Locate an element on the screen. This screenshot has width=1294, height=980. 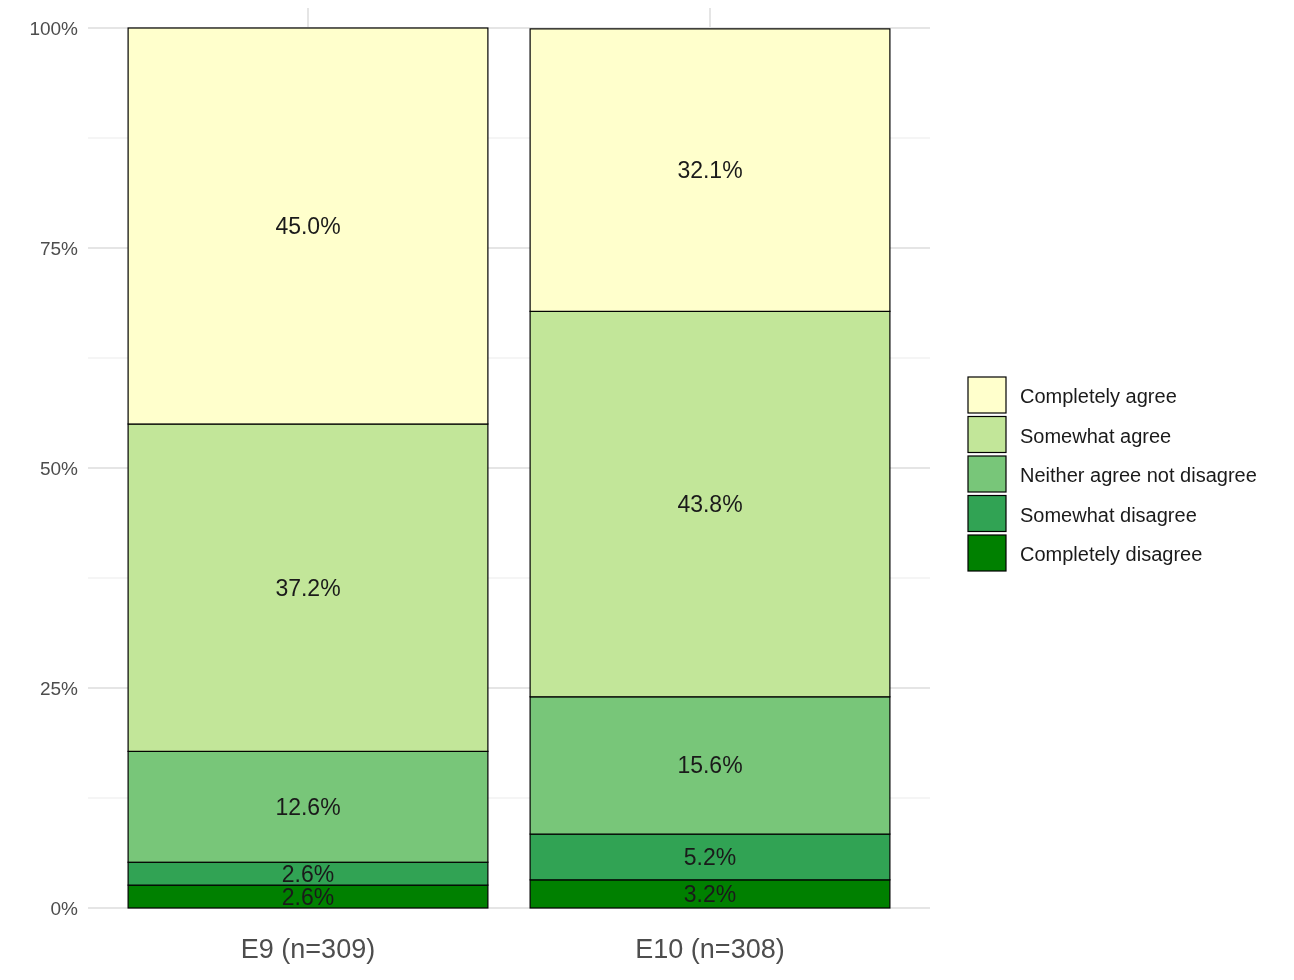
legend-label: Completely disagree is located at coordinates (1111, 554).